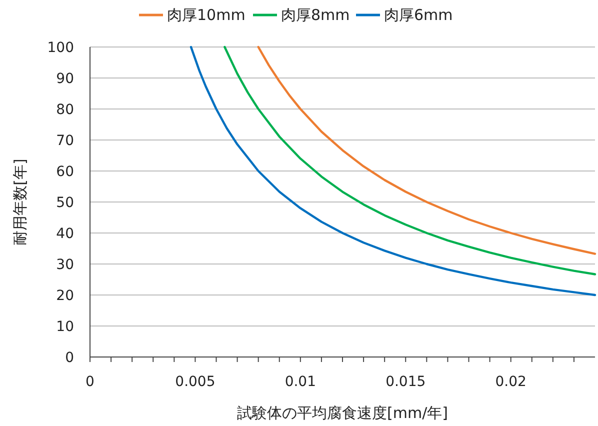 The width and height of the screenshot is (598, 426). What do you see at coordinates (60, 48) in the screenshot?
I see `y-tick-label: 100` at bounding box center [60, 48].